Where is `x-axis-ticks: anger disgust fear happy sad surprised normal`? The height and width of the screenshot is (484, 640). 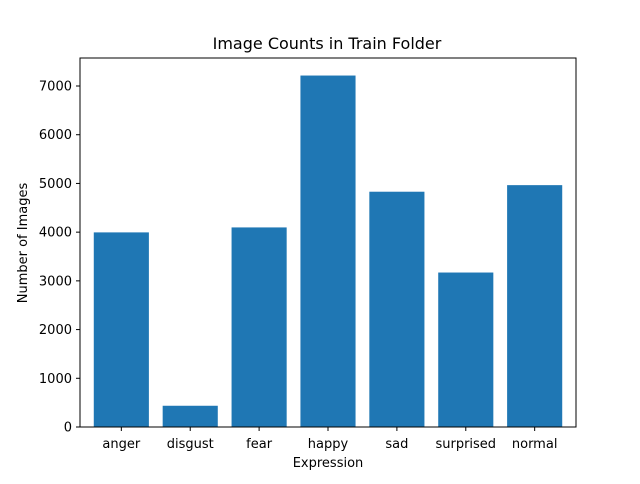
x-axis-ticks: anger disgust fear happy sad surprised normal is located at coordinates (329, 439).